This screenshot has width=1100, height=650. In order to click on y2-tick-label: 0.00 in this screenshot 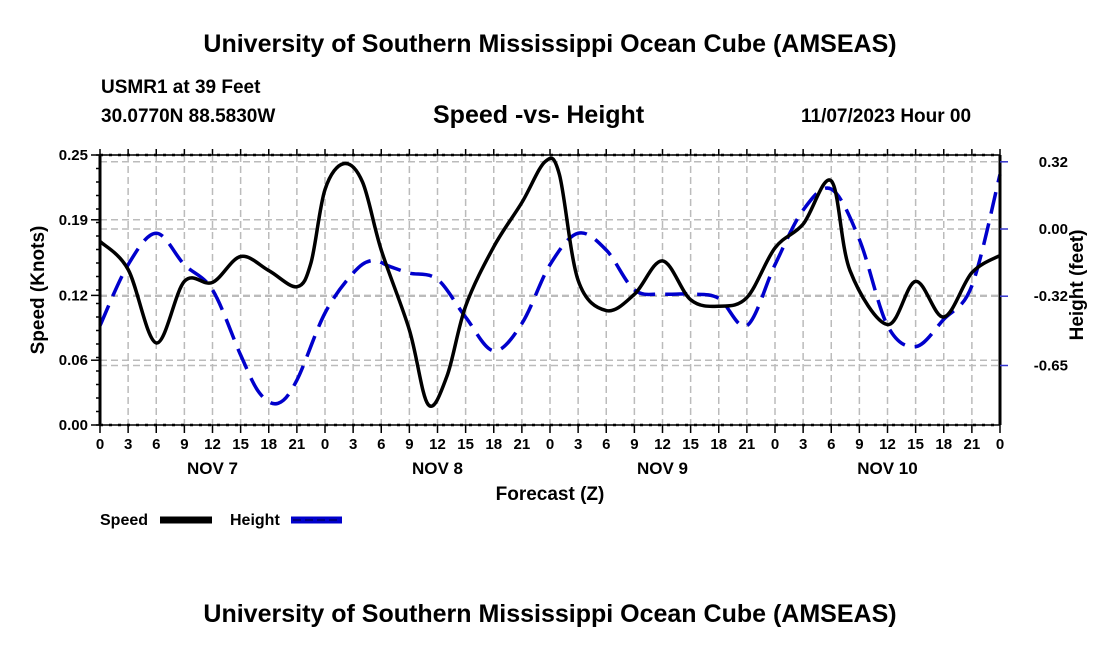, I will do `click(1053, 229)`.